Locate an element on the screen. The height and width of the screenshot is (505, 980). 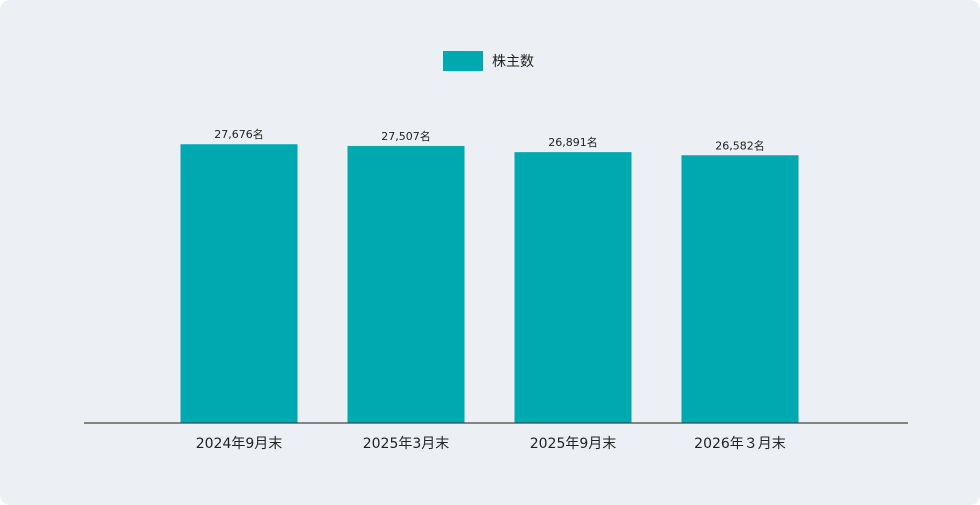
bar-value-label-3: 26,582名 is located at coordinates (740, 145).